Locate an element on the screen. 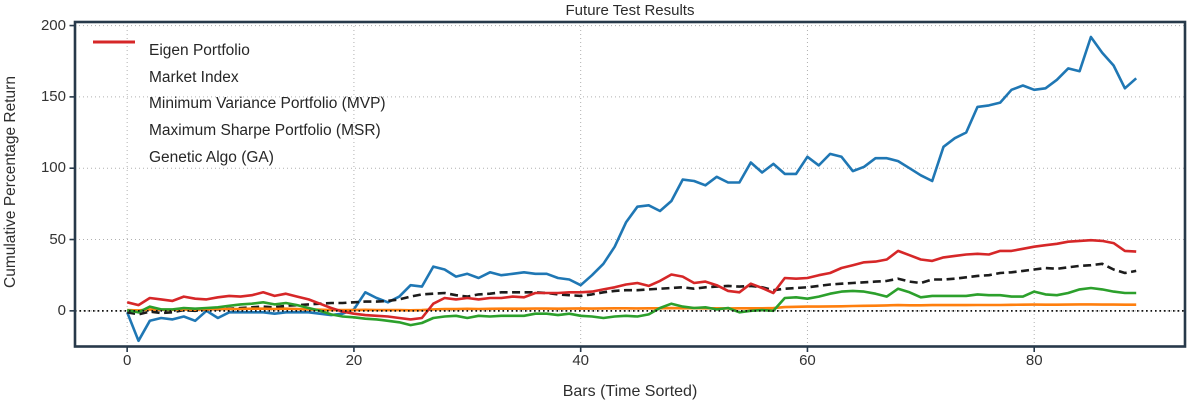  series-line-minimum-variance-portfolio-mvp is located at coordinates (632, 307).